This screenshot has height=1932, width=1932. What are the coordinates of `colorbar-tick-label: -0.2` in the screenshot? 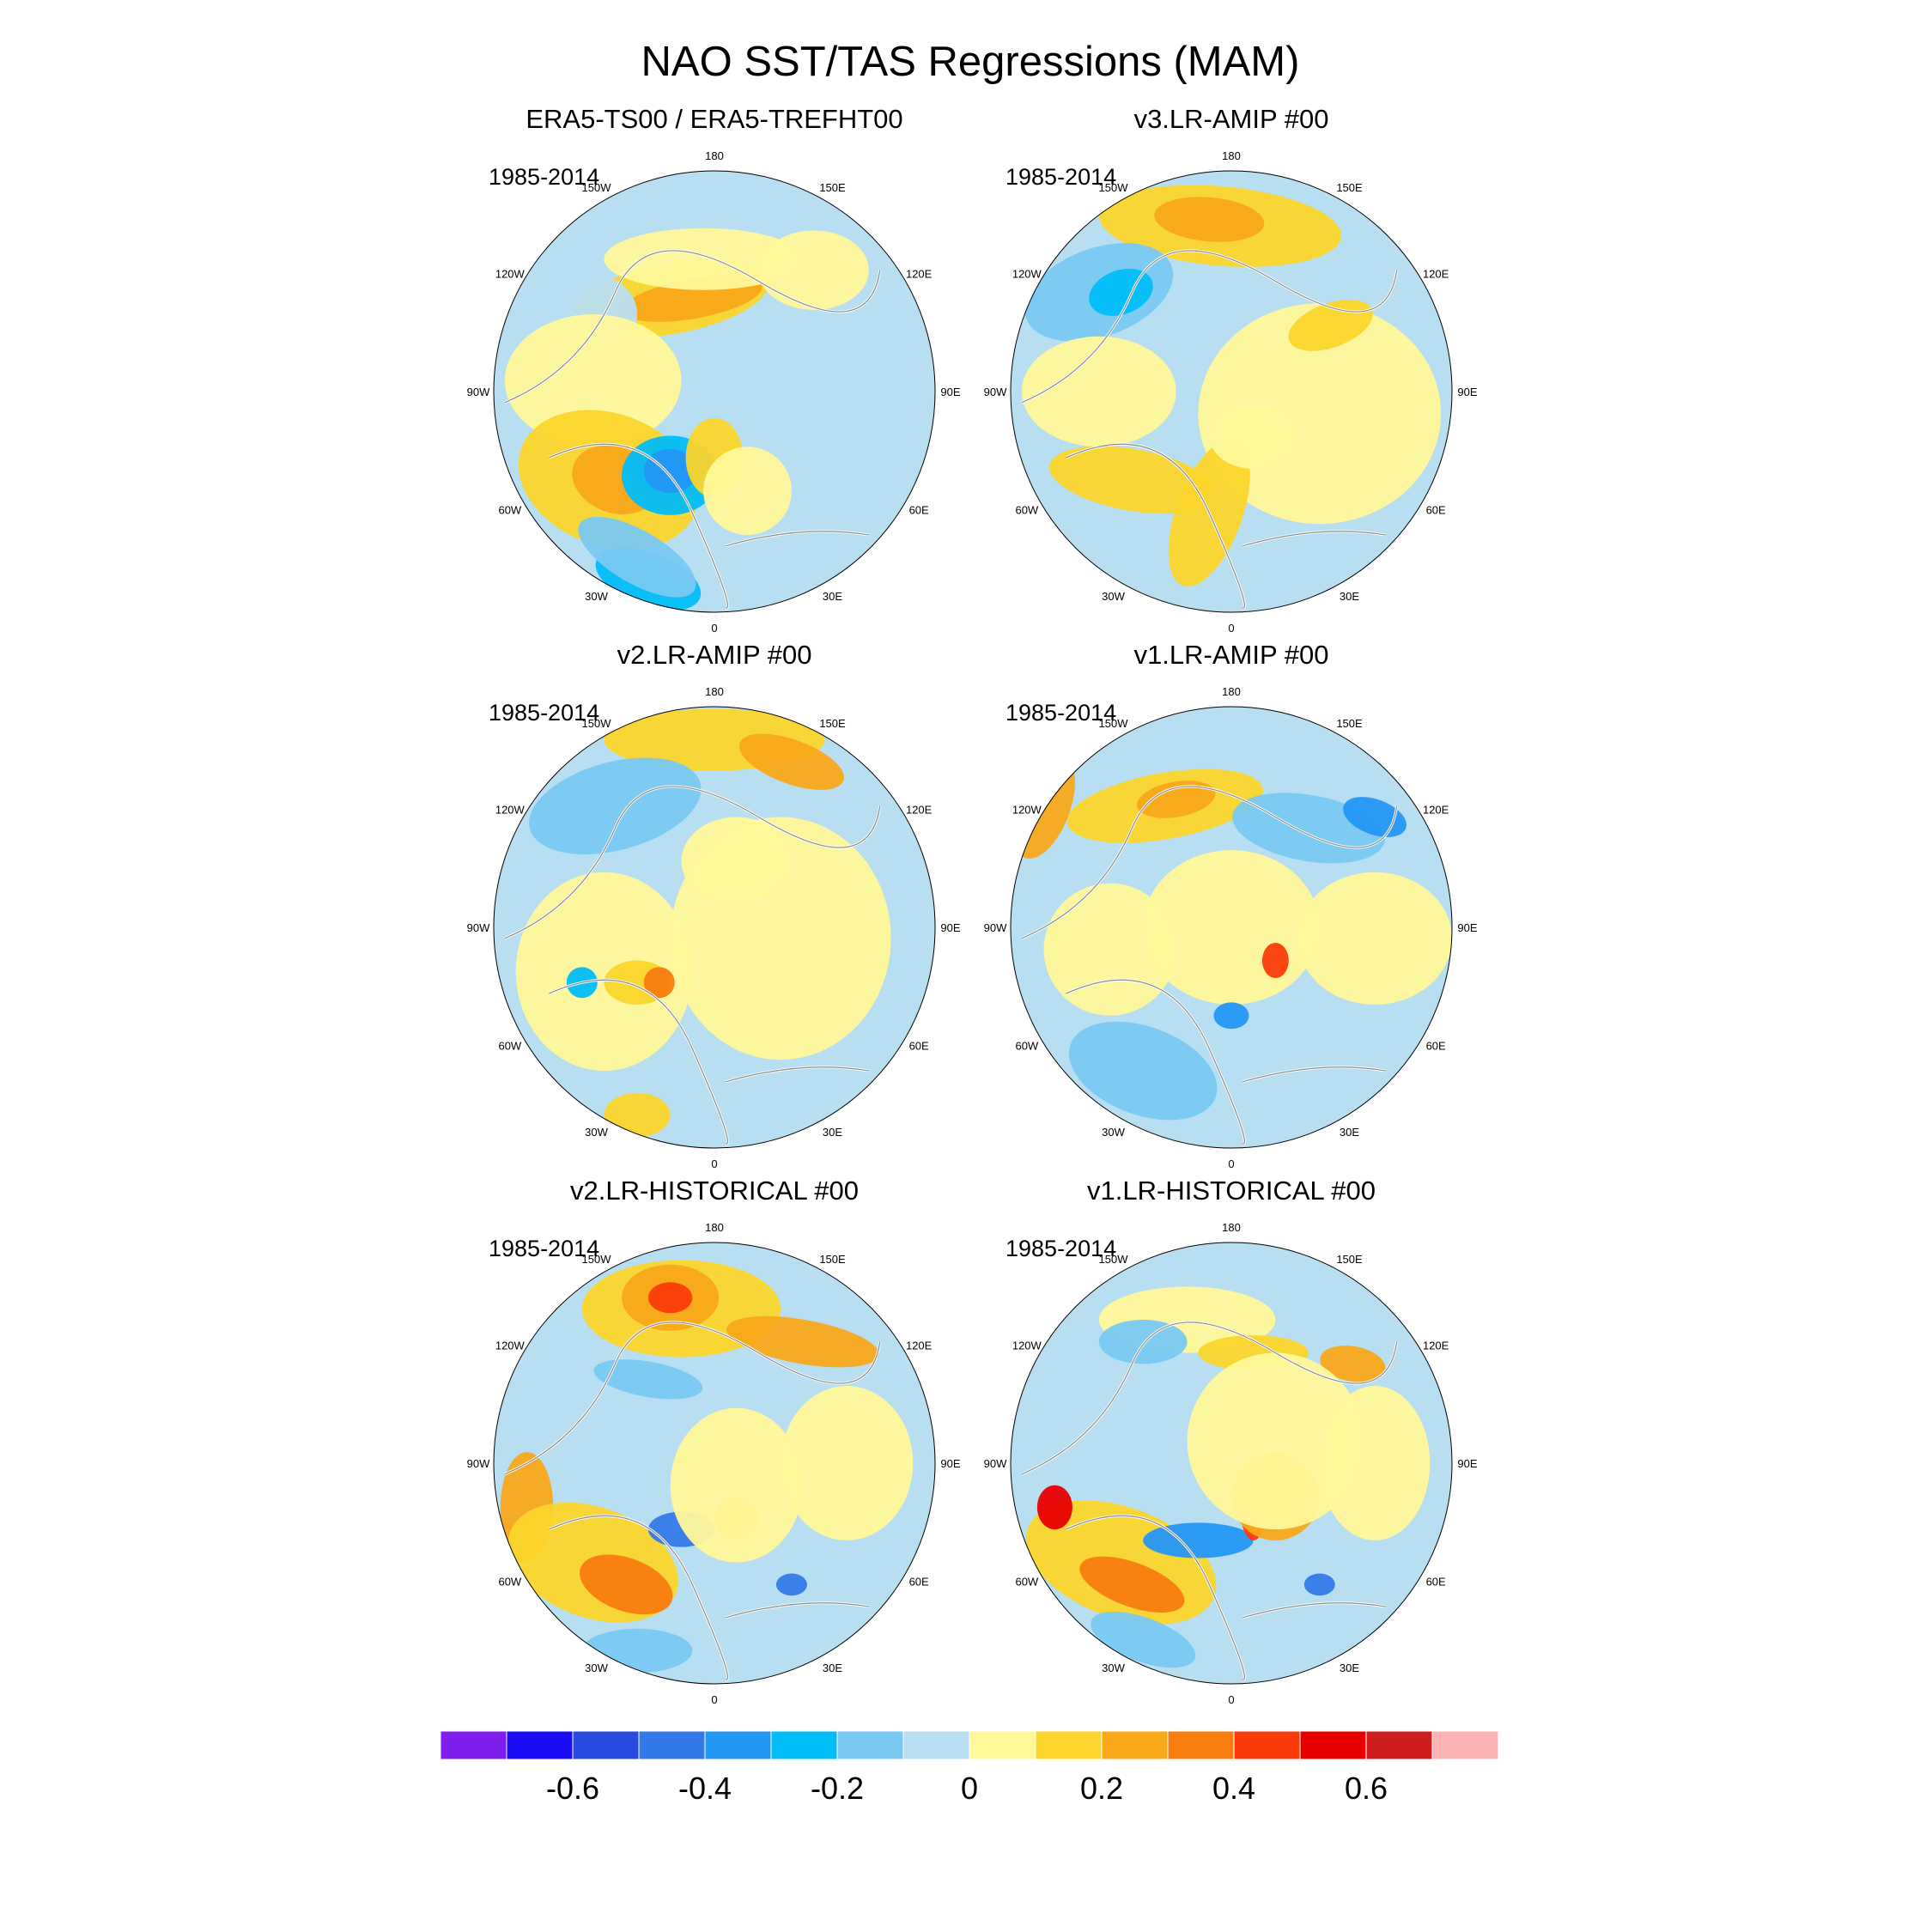 It's located at (837, 1789).